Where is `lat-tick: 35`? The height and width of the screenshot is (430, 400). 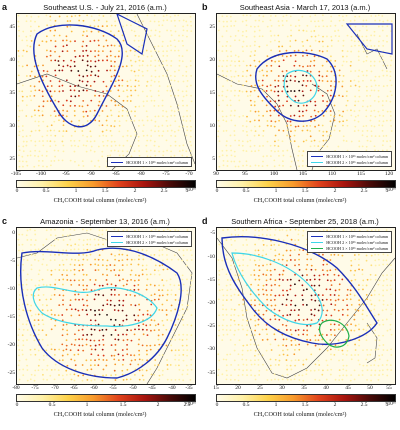
lat-tick: 35 is located at coordinates (12, 93).